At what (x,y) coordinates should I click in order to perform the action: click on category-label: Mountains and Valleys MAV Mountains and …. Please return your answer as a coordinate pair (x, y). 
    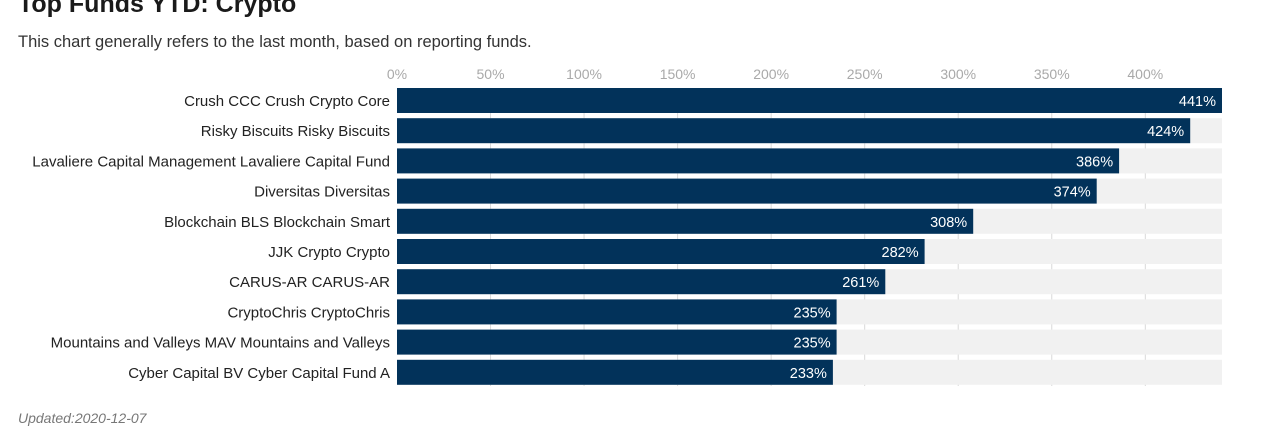
    Looking at the image, I should click on (220, 343).